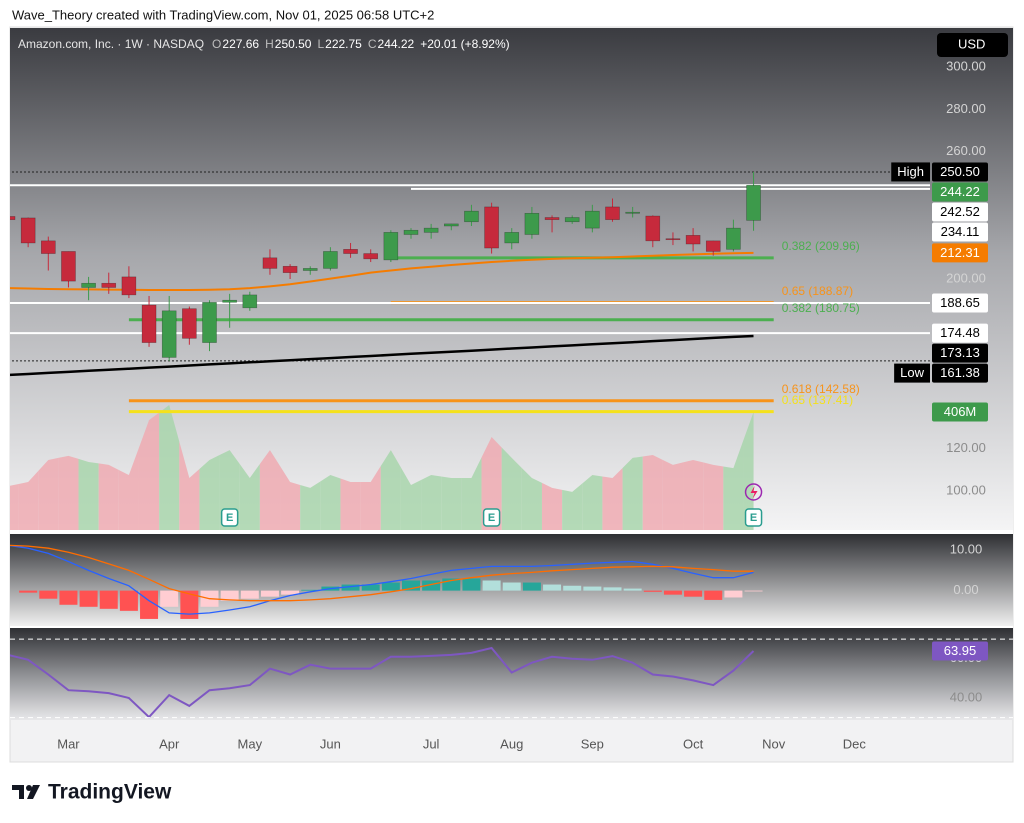 The image size is (1024, 823). Describe the element at coordinates (382, 355) in the screenshot. I see `moving-average` at that location.